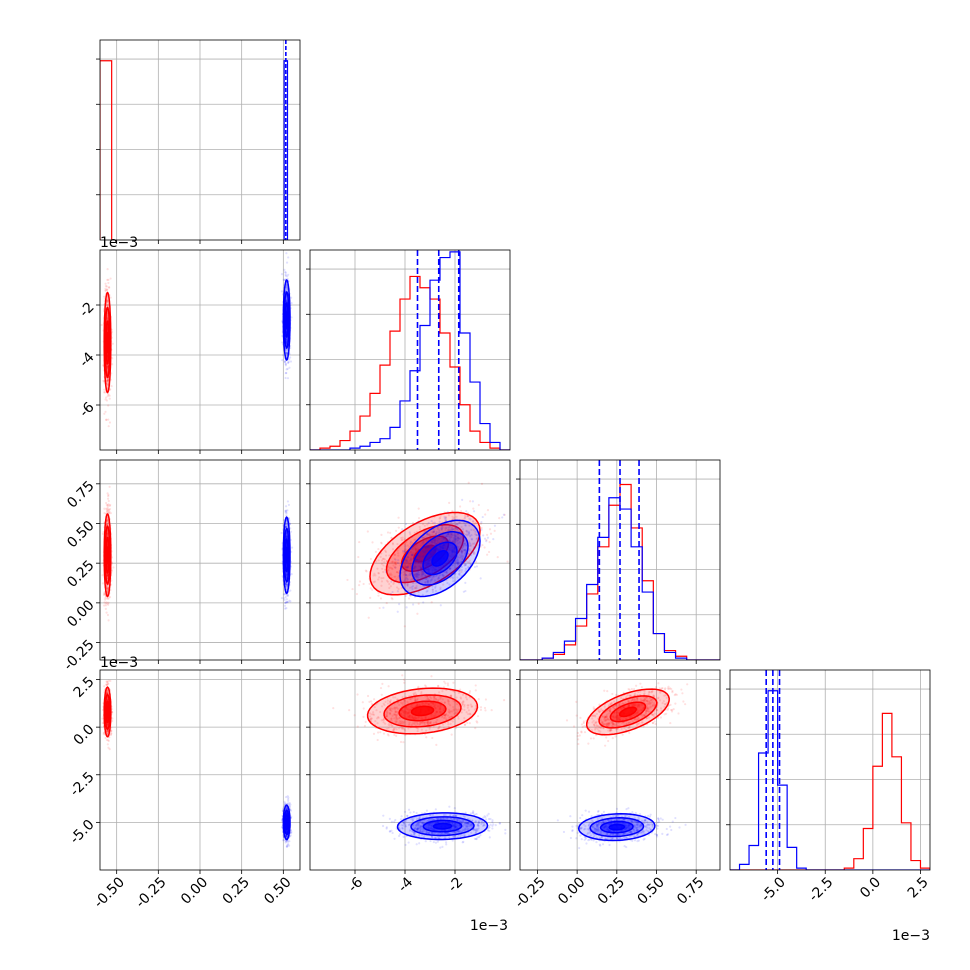 The image size is (970, 970). Describe the element at coordinates (287, 320) in the screenshot. I see `blue-contour` at that location.